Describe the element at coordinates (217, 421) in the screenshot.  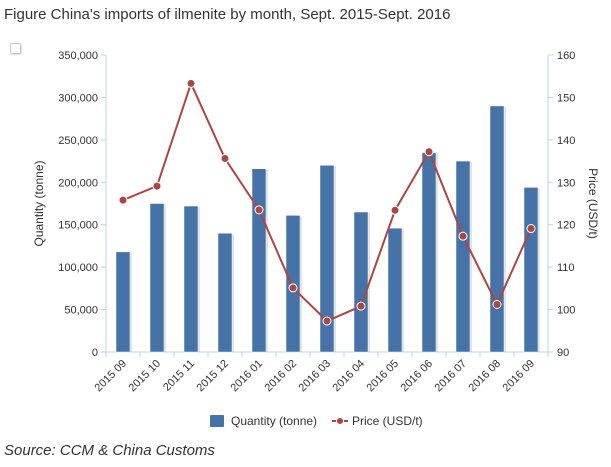
I see `legend-quantity-swatch` at that location.